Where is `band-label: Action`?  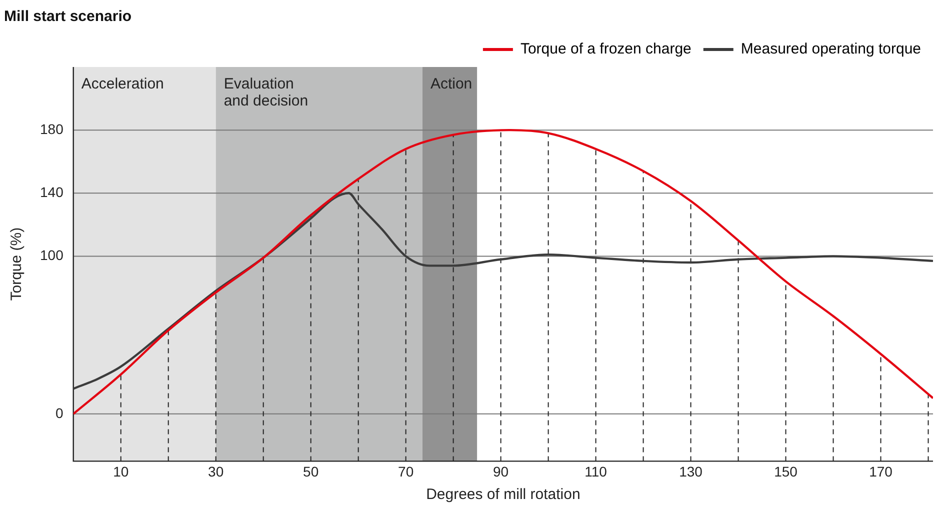
band-label: Action is located at coordinates (451, 84).